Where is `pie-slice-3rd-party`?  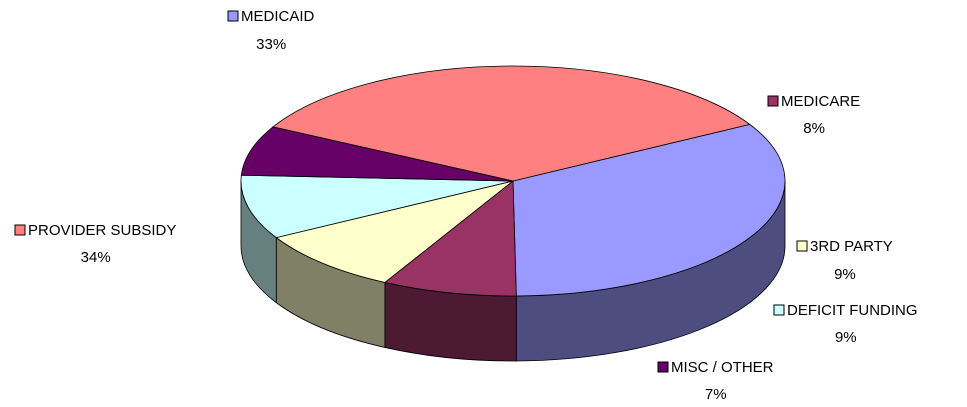
pie-slice-3rd-party is located at coordinates (394, 231).